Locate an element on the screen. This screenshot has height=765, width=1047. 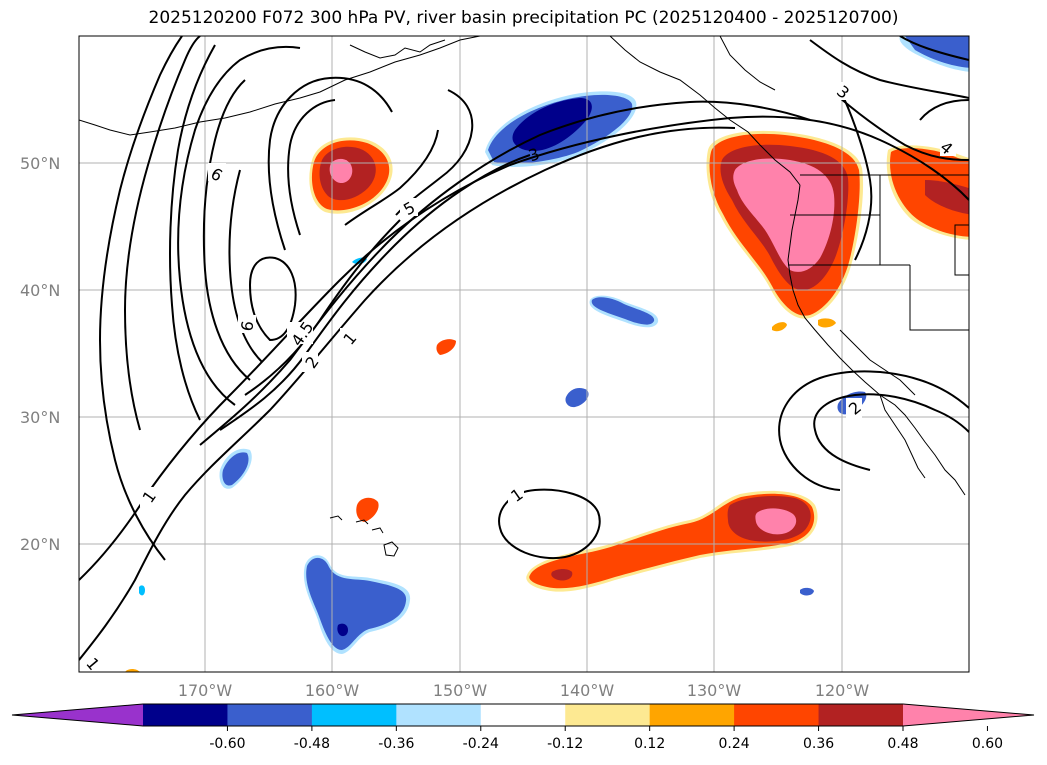
latitude-label: 50°N is located at coordinates (40, 163).